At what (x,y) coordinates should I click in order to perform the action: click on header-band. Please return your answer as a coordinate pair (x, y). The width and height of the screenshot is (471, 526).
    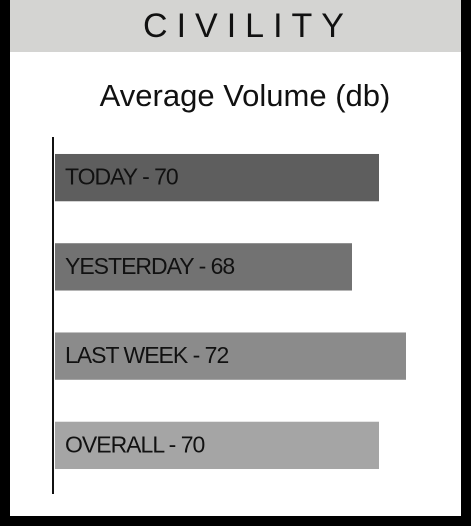
    Looking at the image, I should click on (235, 26).